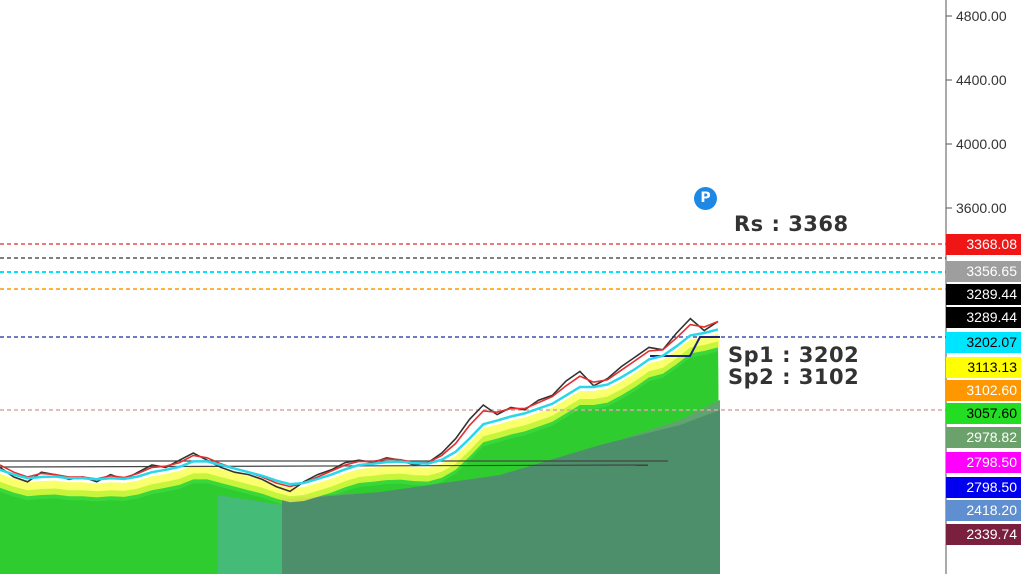 This screenshot has width=1021, height=579. Describe the element at coordinates (983, 413) in the screenshot. I see `price-level-tag: 3057.60` at that location.